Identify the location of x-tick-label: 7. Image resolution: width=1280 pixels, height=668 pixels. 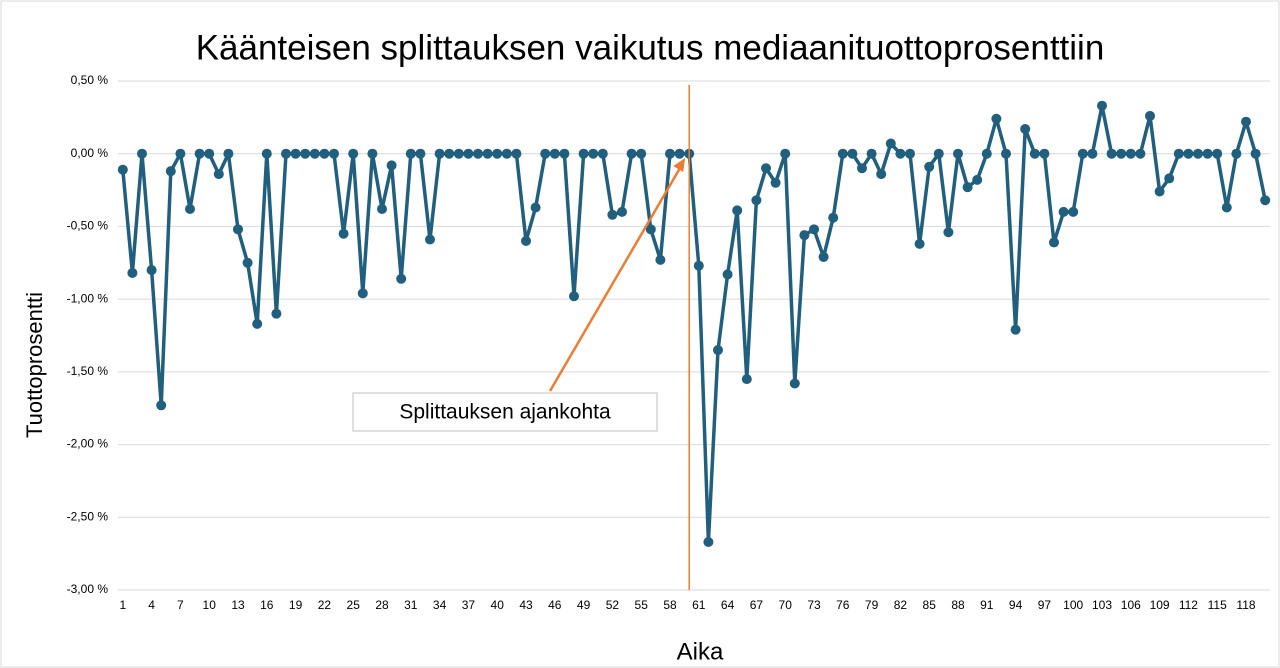
(180, 605).